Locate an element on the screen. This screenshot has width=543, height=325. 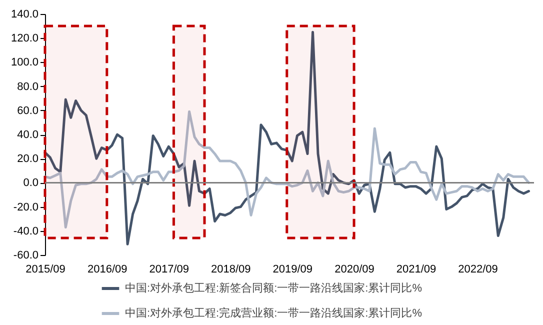
y-tick-label: 100.0 is located at coordinates (24, 62).